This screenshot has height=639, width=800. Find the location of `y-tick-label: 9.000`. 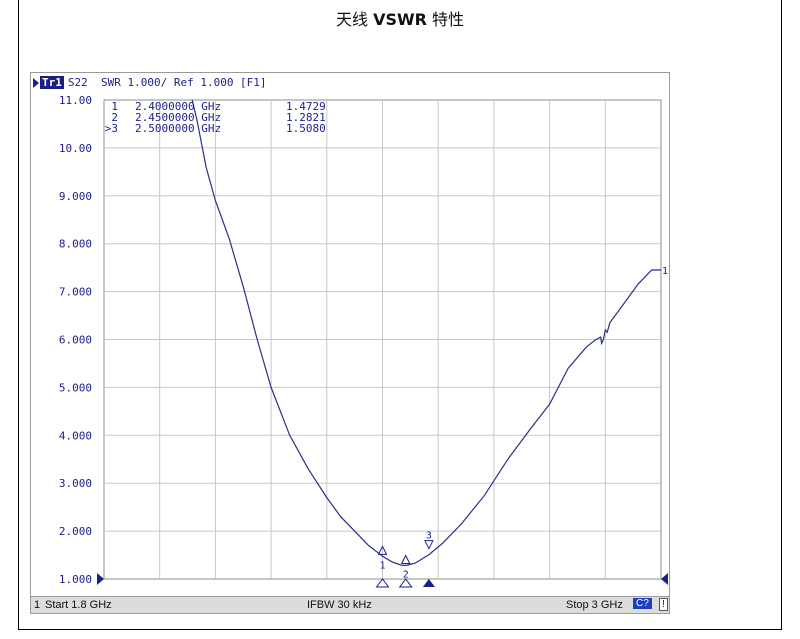

y-tick-label: 9.000 is located at coordinates (75, 196).